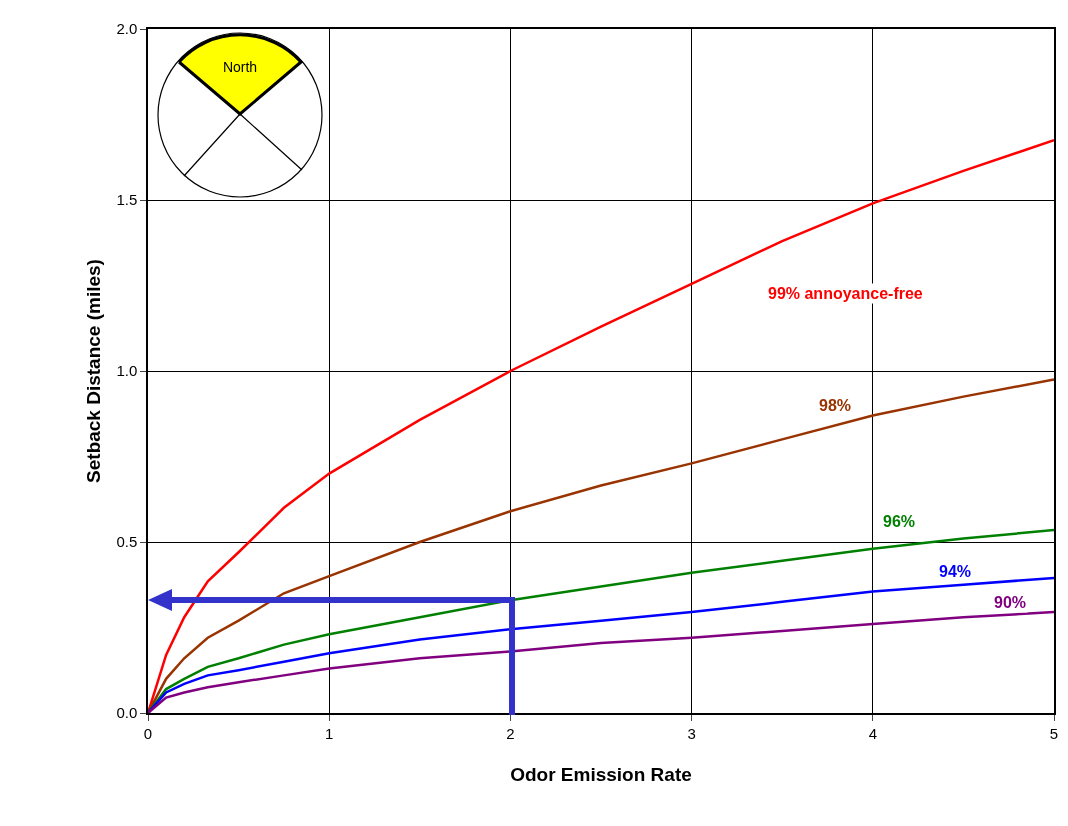 The width and height of the screenshot is (1068, 826). What do you see at coordinates (899, 521) in the screenshot?
I see `series-label: 96%` at bounding box center [899, 521].